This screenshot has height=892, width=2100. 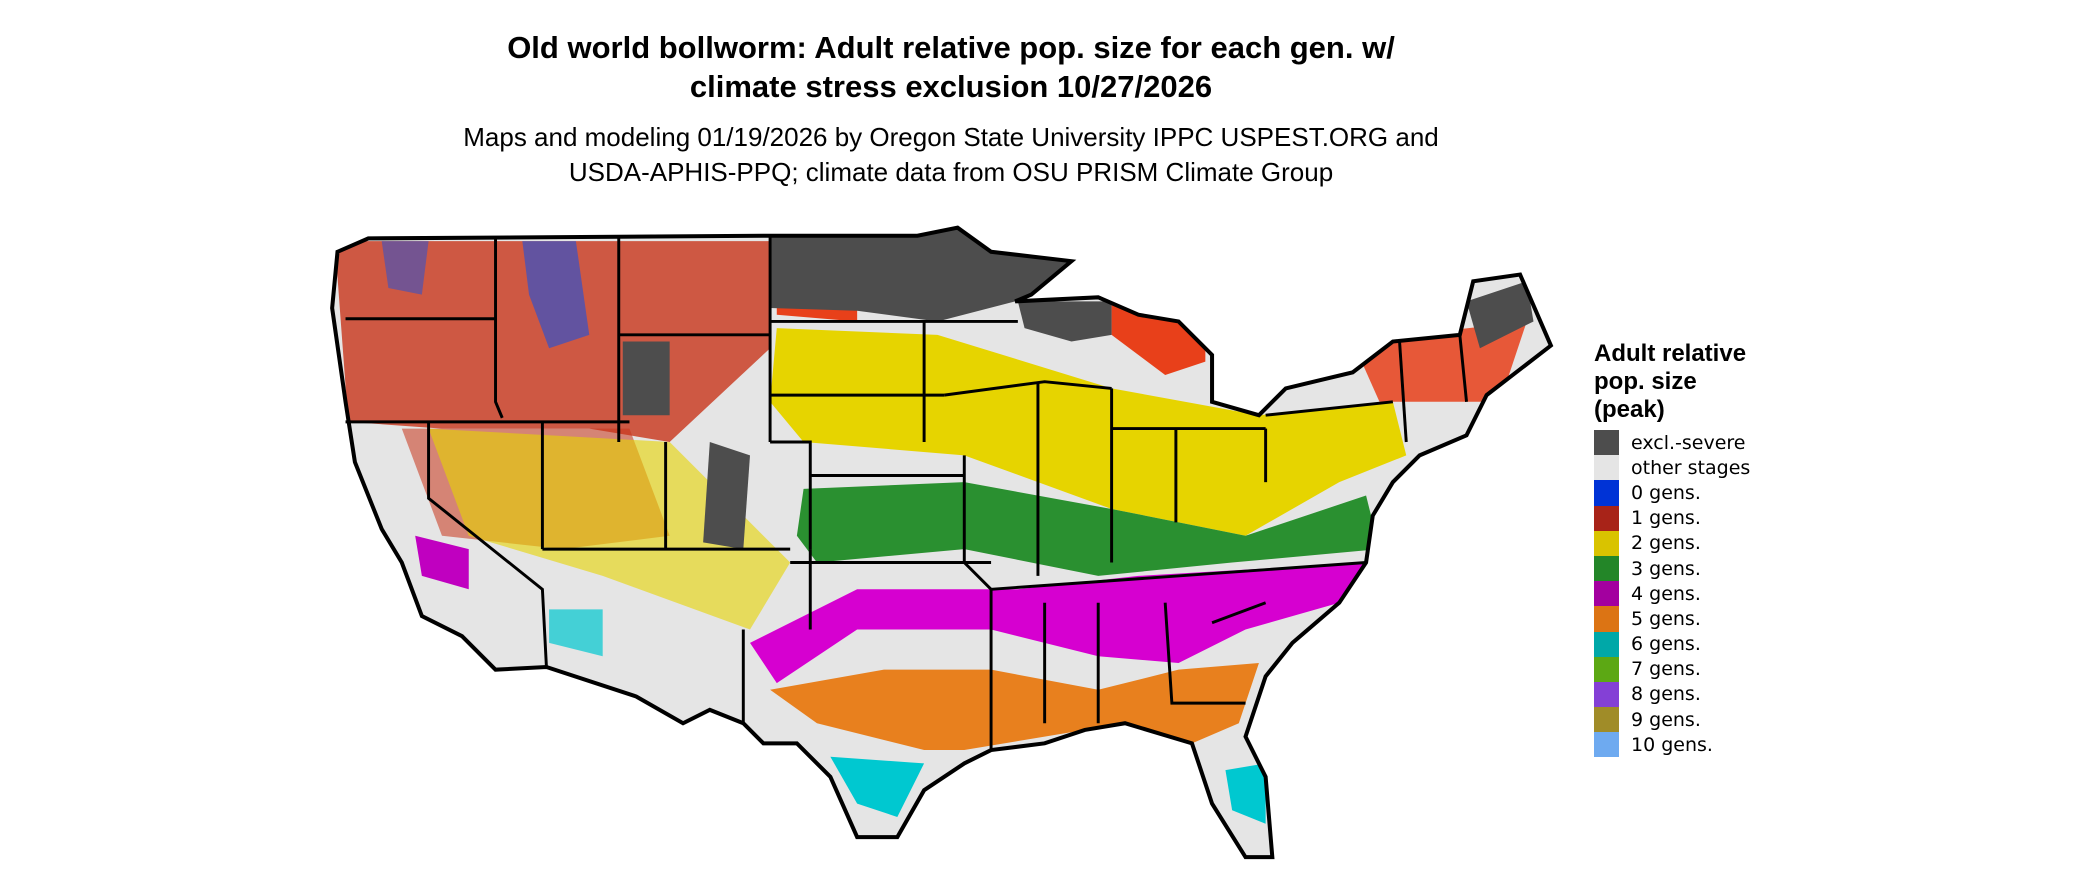 What do you see at coordinates (951, 86) in the screenshot?
I see `title-line-2: climate stress exclusion 10/27/2026` at bounding box center [951, 86].